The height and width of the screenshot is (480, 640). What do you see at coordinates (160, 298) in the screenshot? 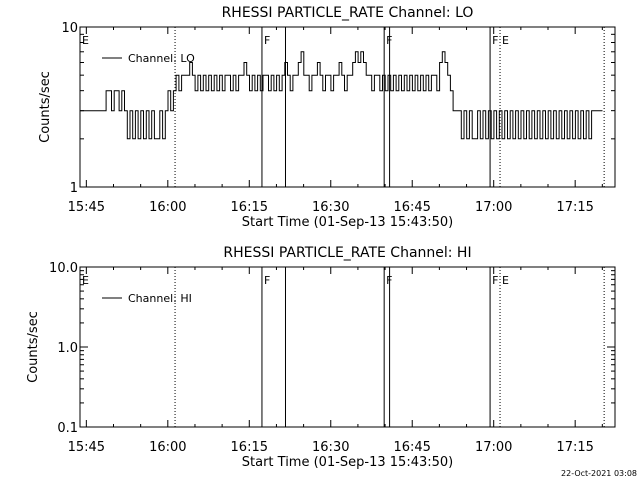
I see `legend-entry: Channel: HI` at bounding box center [160, 298].